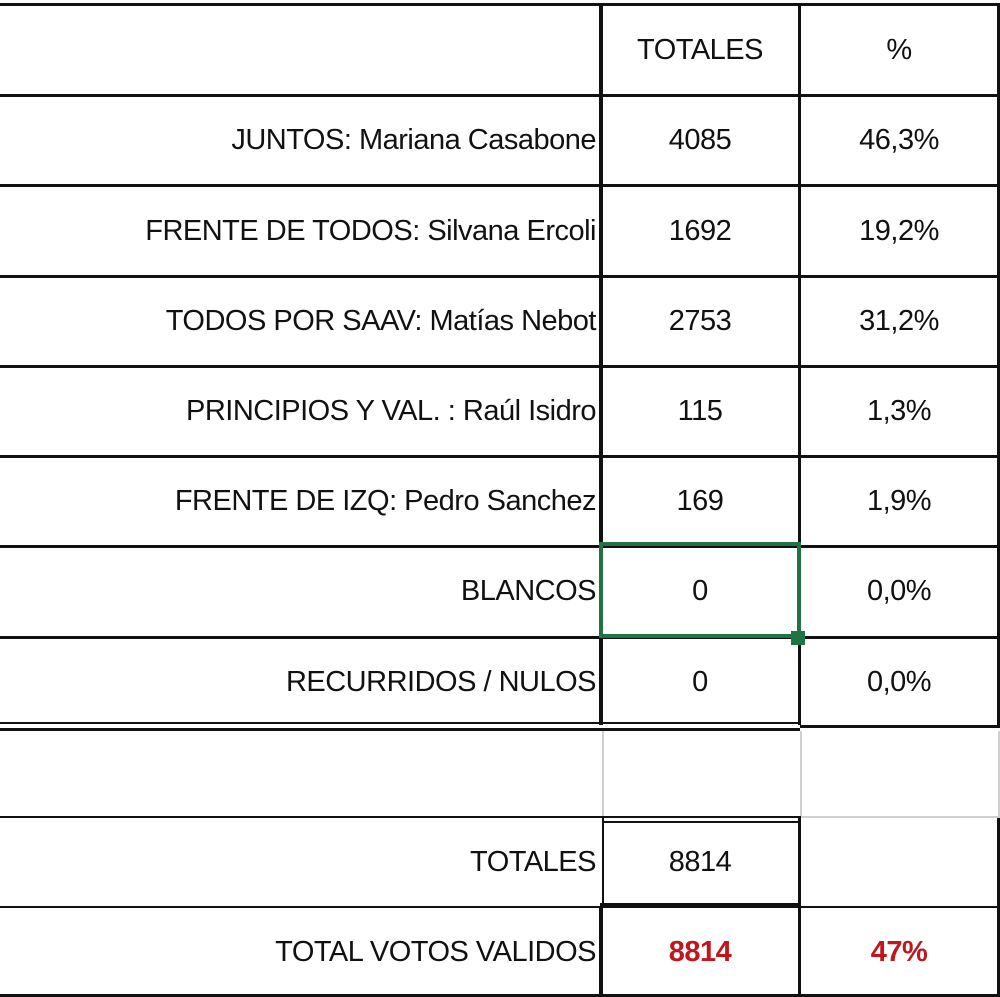 The image size is (1000, 997). Describe the element at coordinates (700, 500) in the screenshot. I see `party-total: 169` at that location.